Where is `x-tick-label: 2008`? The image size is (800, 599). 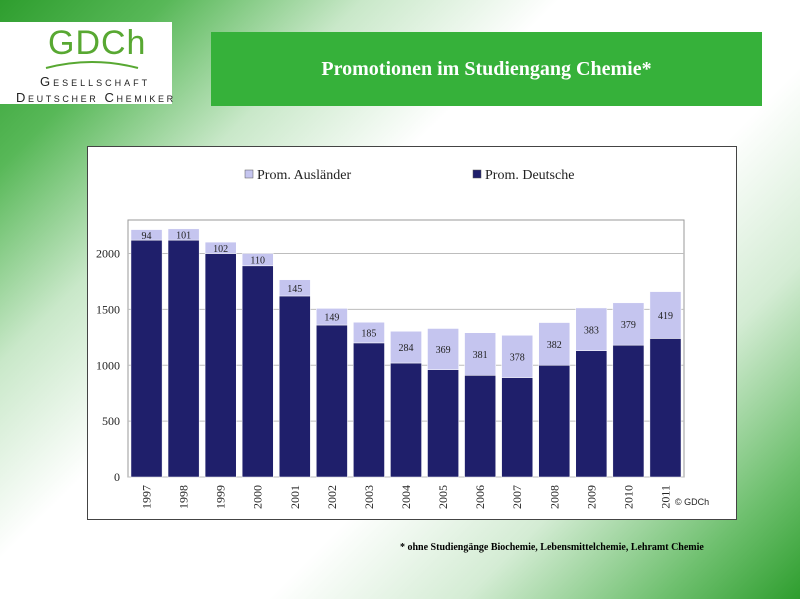 x-tick-label: 2008 is located at coordinates (554, 497).